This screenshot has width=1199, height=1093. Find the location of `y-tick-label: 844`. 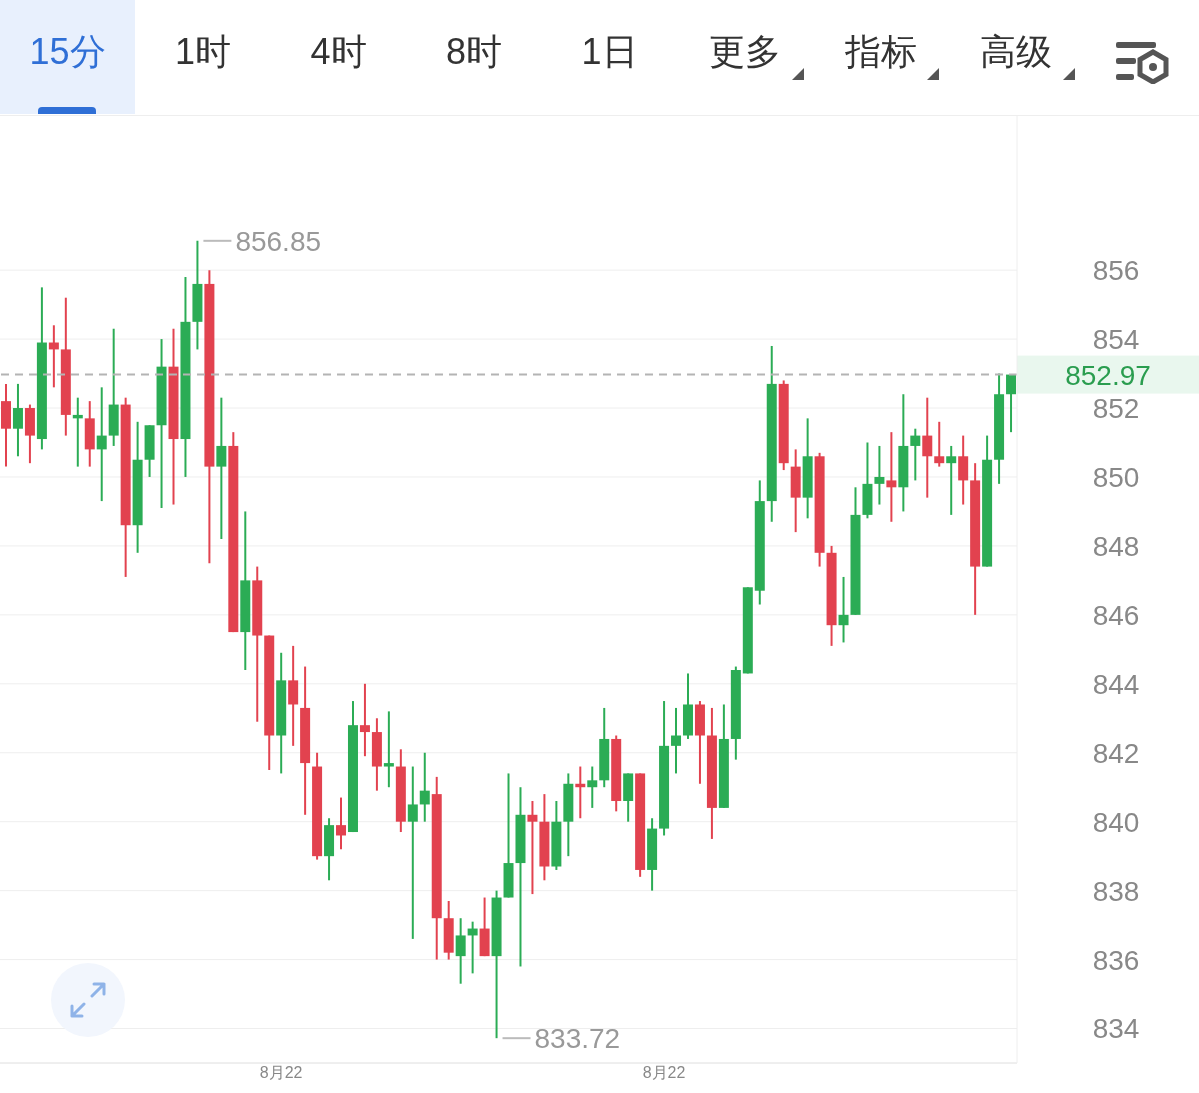

y-tick-label: 844 is located at coordinates (1116, 684).